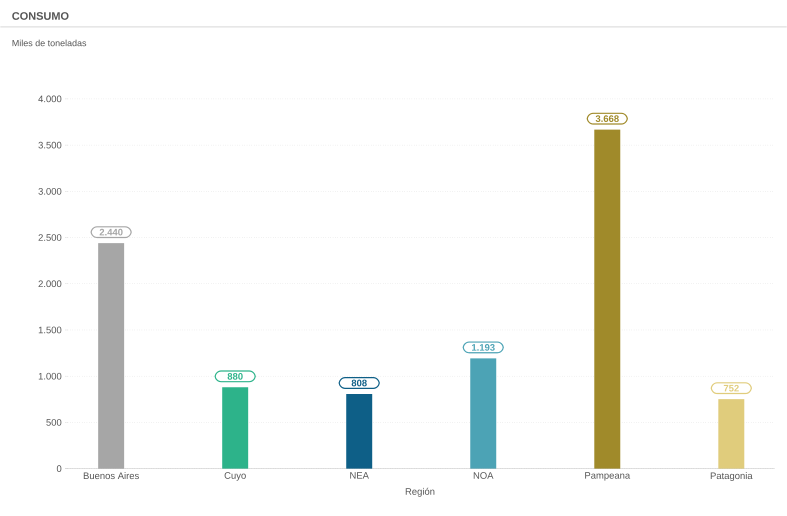 The width and height of the screenshot is (787, 516). Describe the element at coordinates (49, 43) in the screenshot. I see `chart-subtitle: Miles de toneladas` at that location.